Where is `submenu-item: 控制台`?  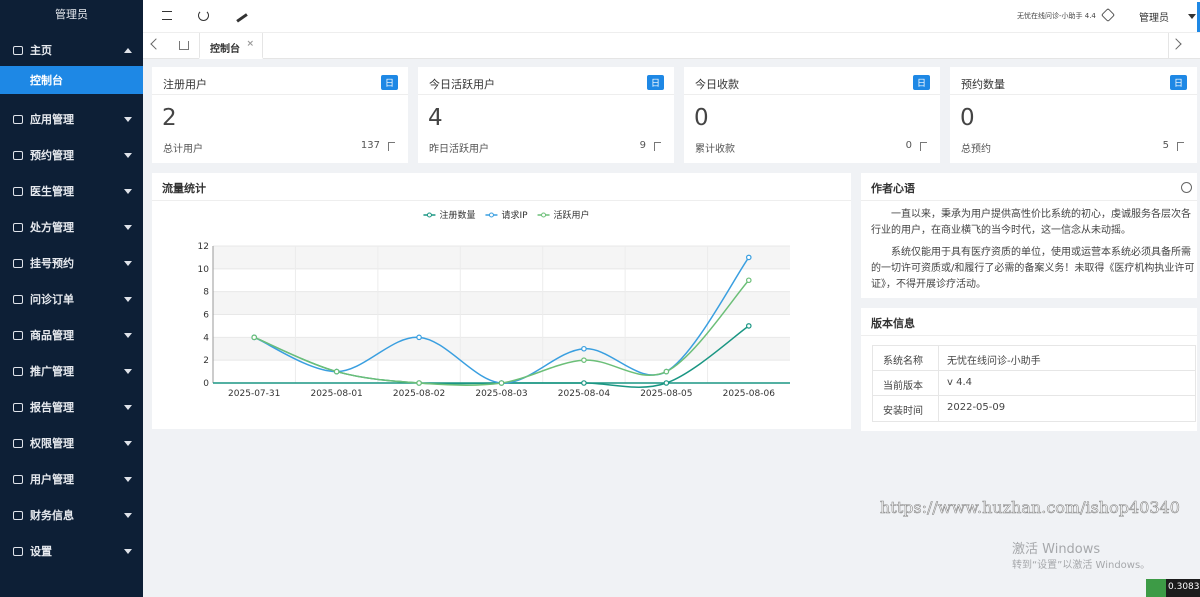 submenu-item: 控制台 is located at coordinates (71, 80).